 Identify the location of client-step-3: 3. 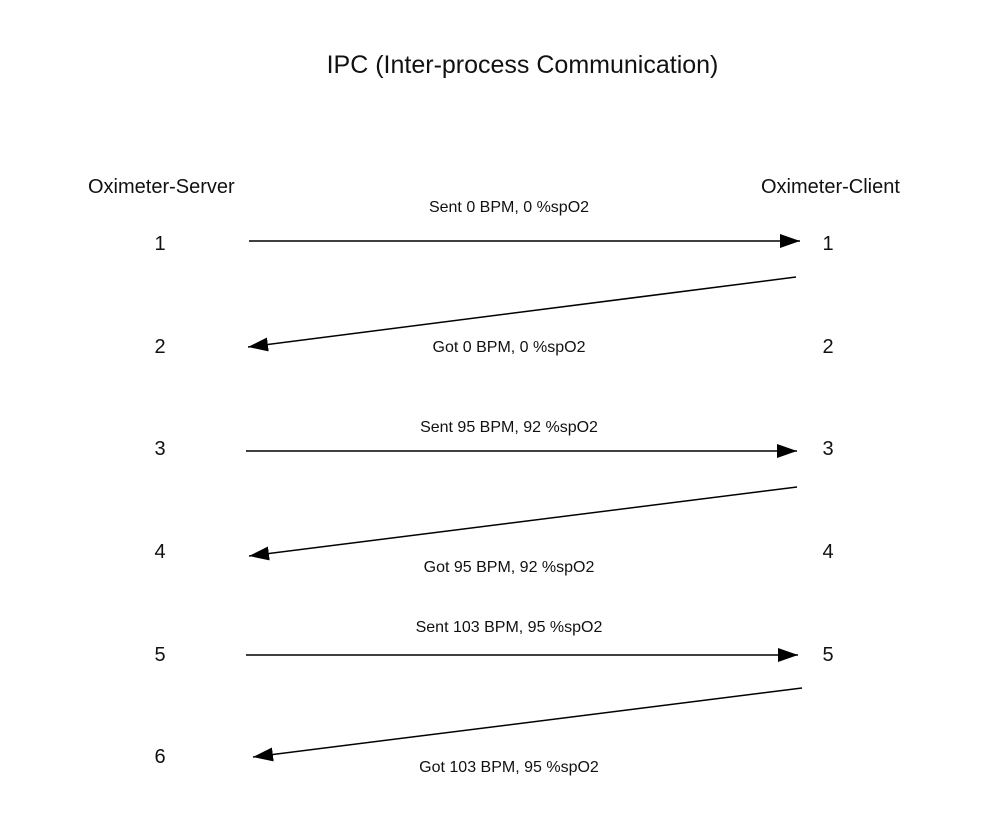
(828, 449).